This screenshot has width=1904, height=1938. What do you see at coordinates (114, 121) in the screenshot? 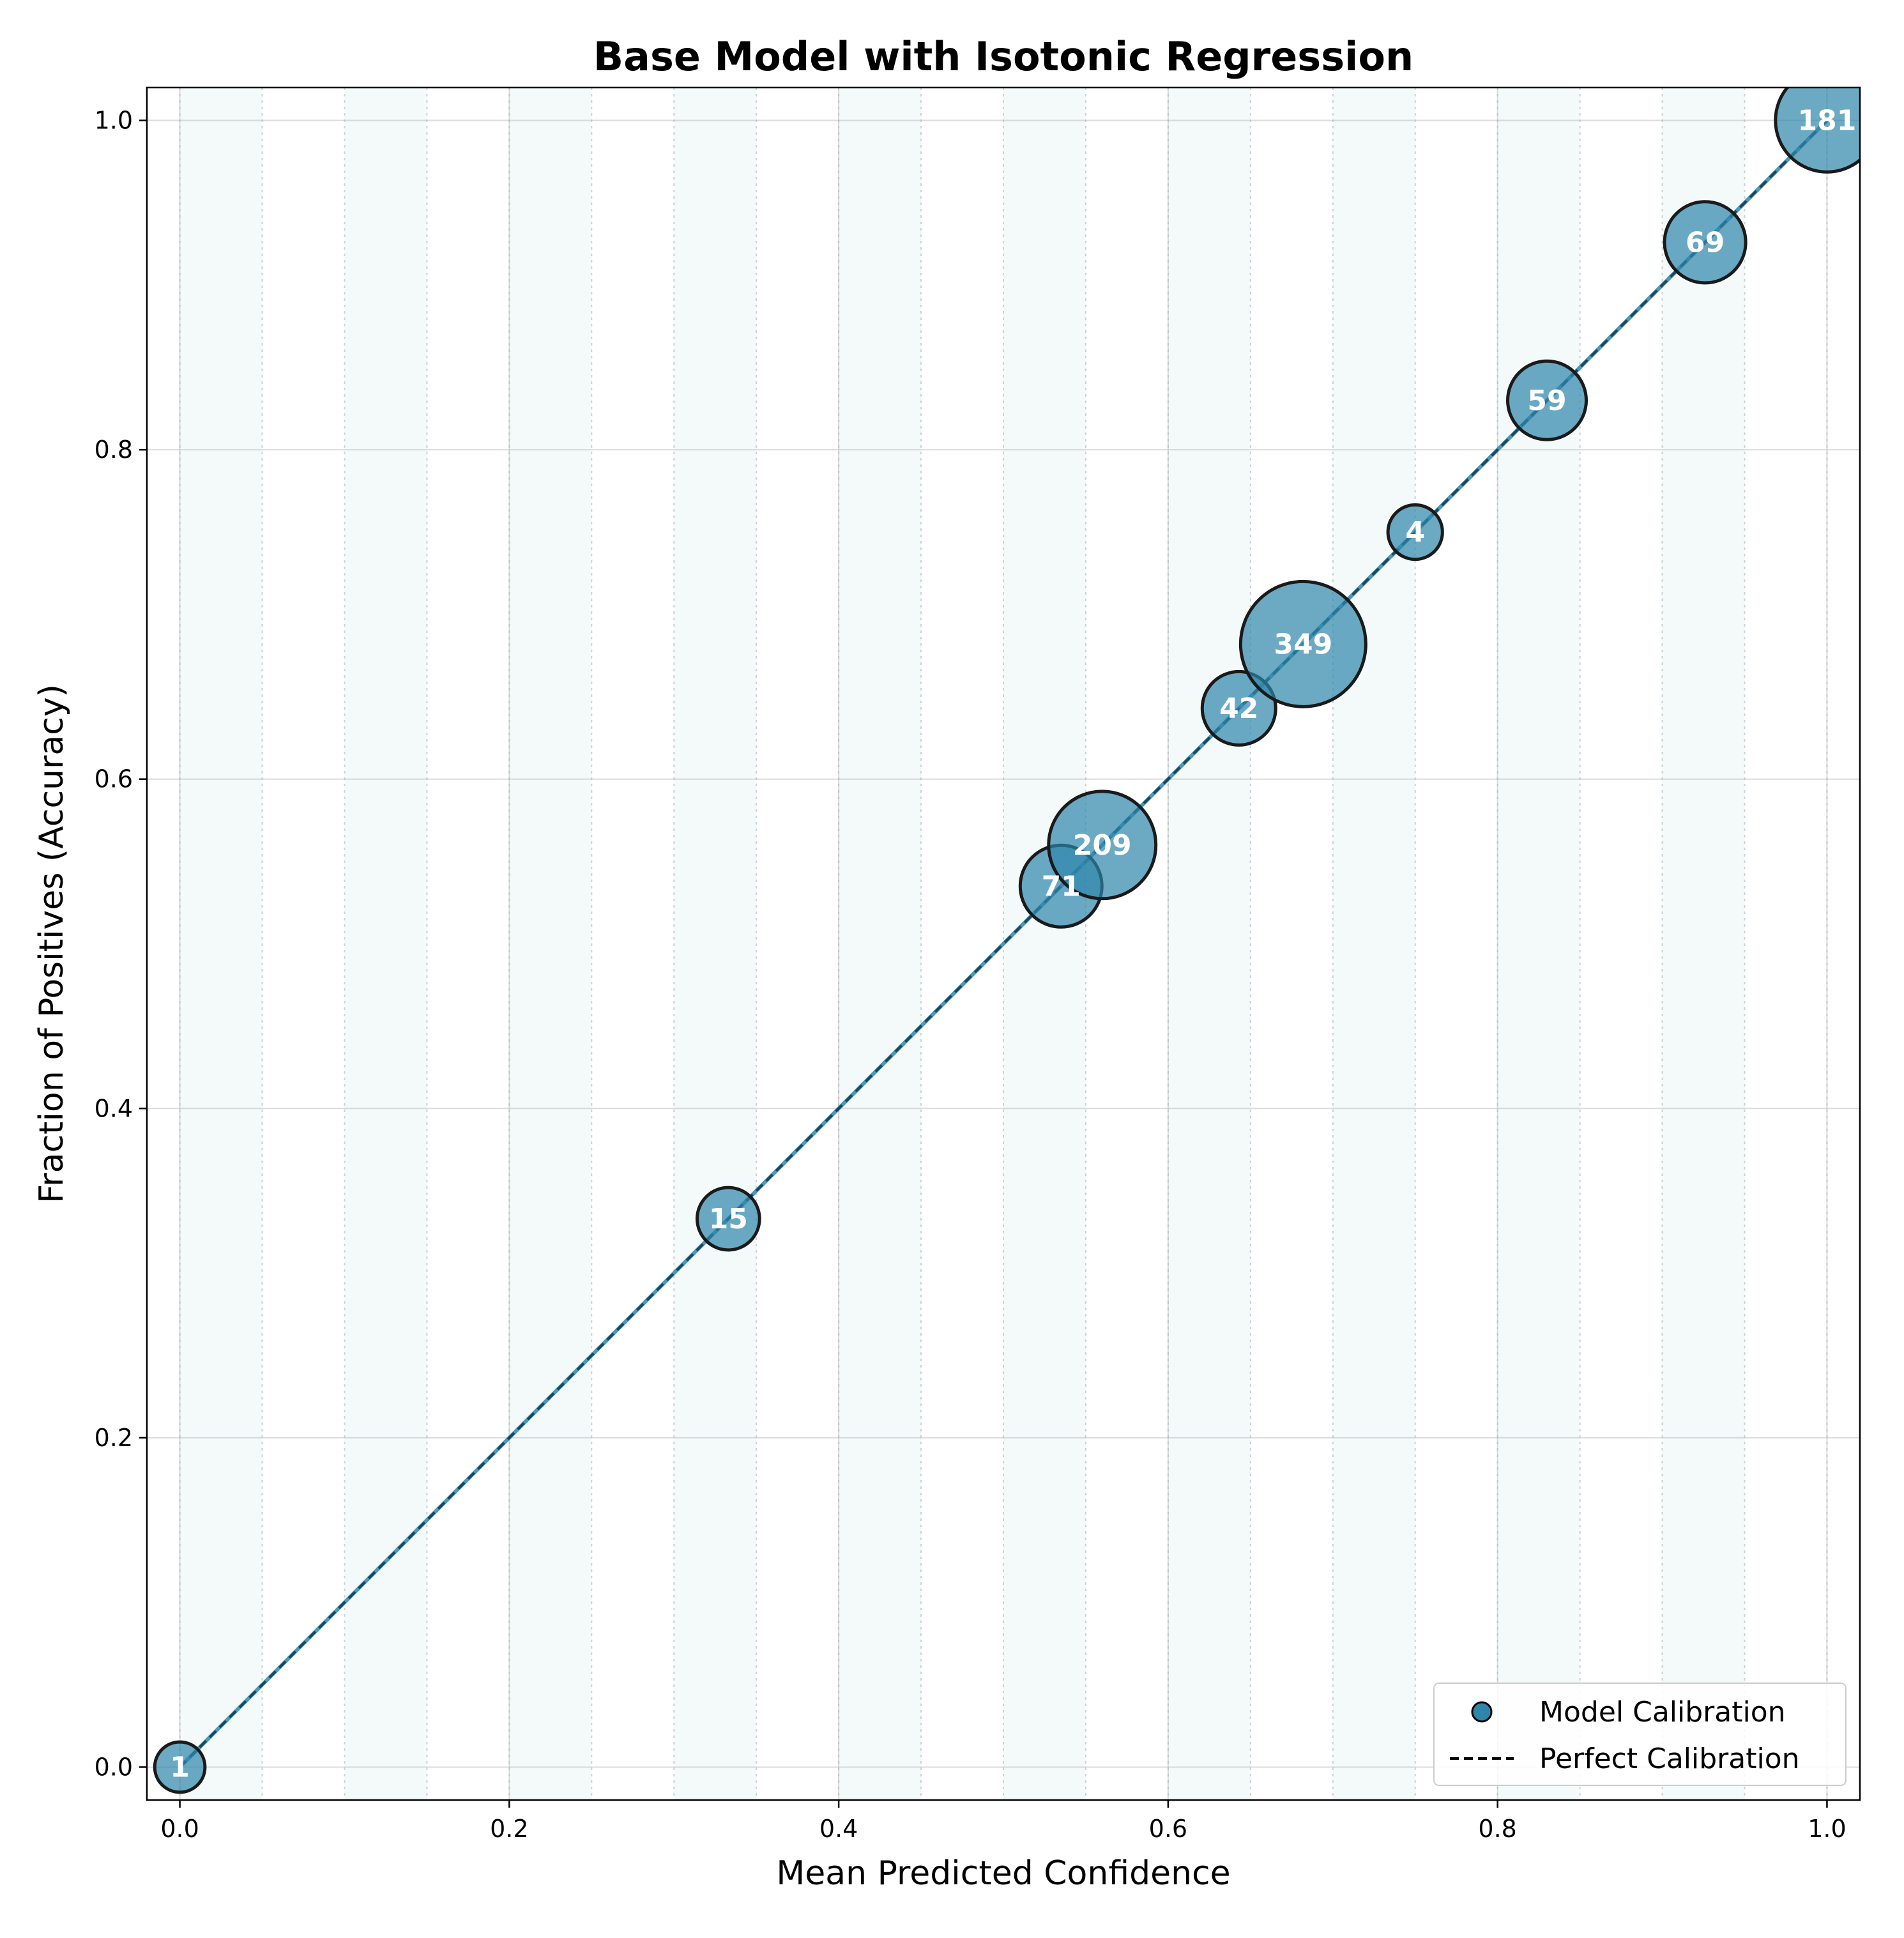
I see `y-tick-label: 1.0` at bounding box center [114, 121].